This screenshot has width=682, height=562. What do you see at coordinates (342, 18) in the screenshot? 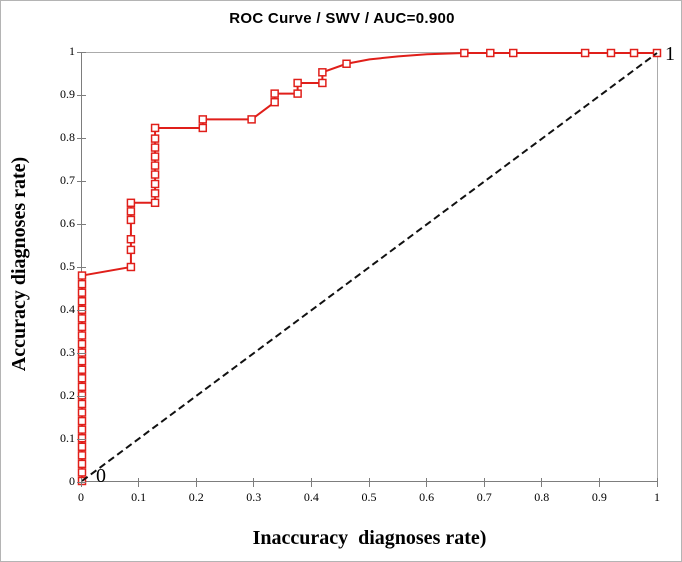
I see `chart-title: ROC Curve / SWV / AUC=0.900` at bounding box center [342, 18].